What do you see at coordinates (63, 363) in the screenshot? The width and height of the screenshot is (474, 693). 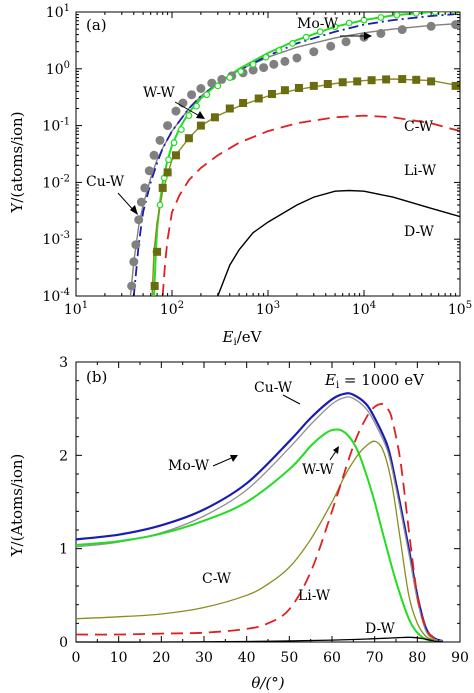 I see `y-tick-label-b: 3` at bounding box center [63, 363].